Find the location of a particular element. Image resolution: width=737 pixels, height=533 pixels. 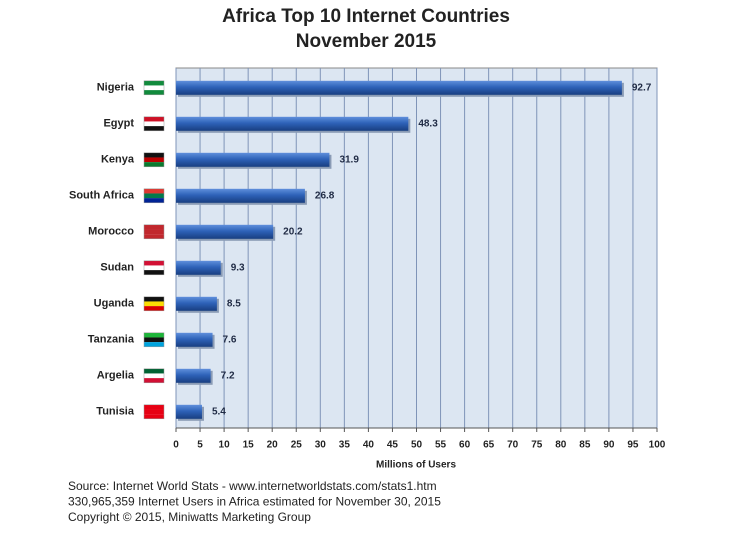

x-tick-label: 60 is located at coordinates (465, 445).